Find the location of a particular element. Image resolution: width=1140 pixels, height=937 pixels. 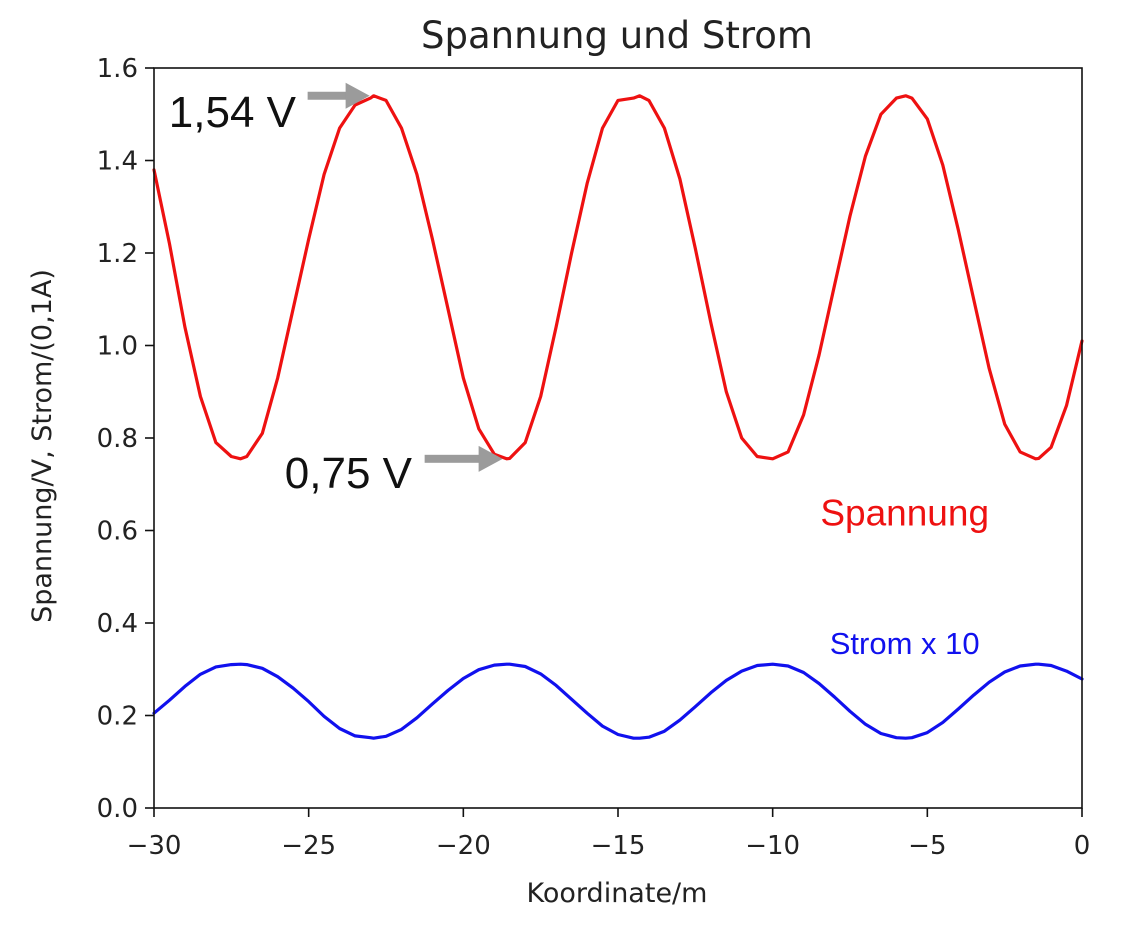

x-tick-label: −25 is located at coordinates (308, 846).